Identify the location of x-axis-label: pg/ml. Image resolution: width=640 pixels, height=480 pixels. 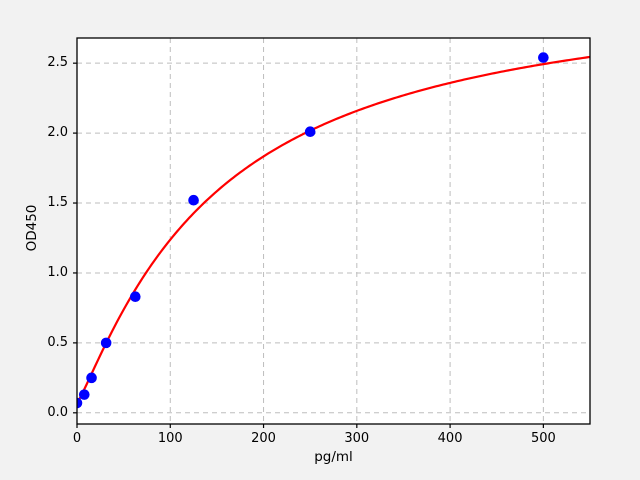
(333, 457).